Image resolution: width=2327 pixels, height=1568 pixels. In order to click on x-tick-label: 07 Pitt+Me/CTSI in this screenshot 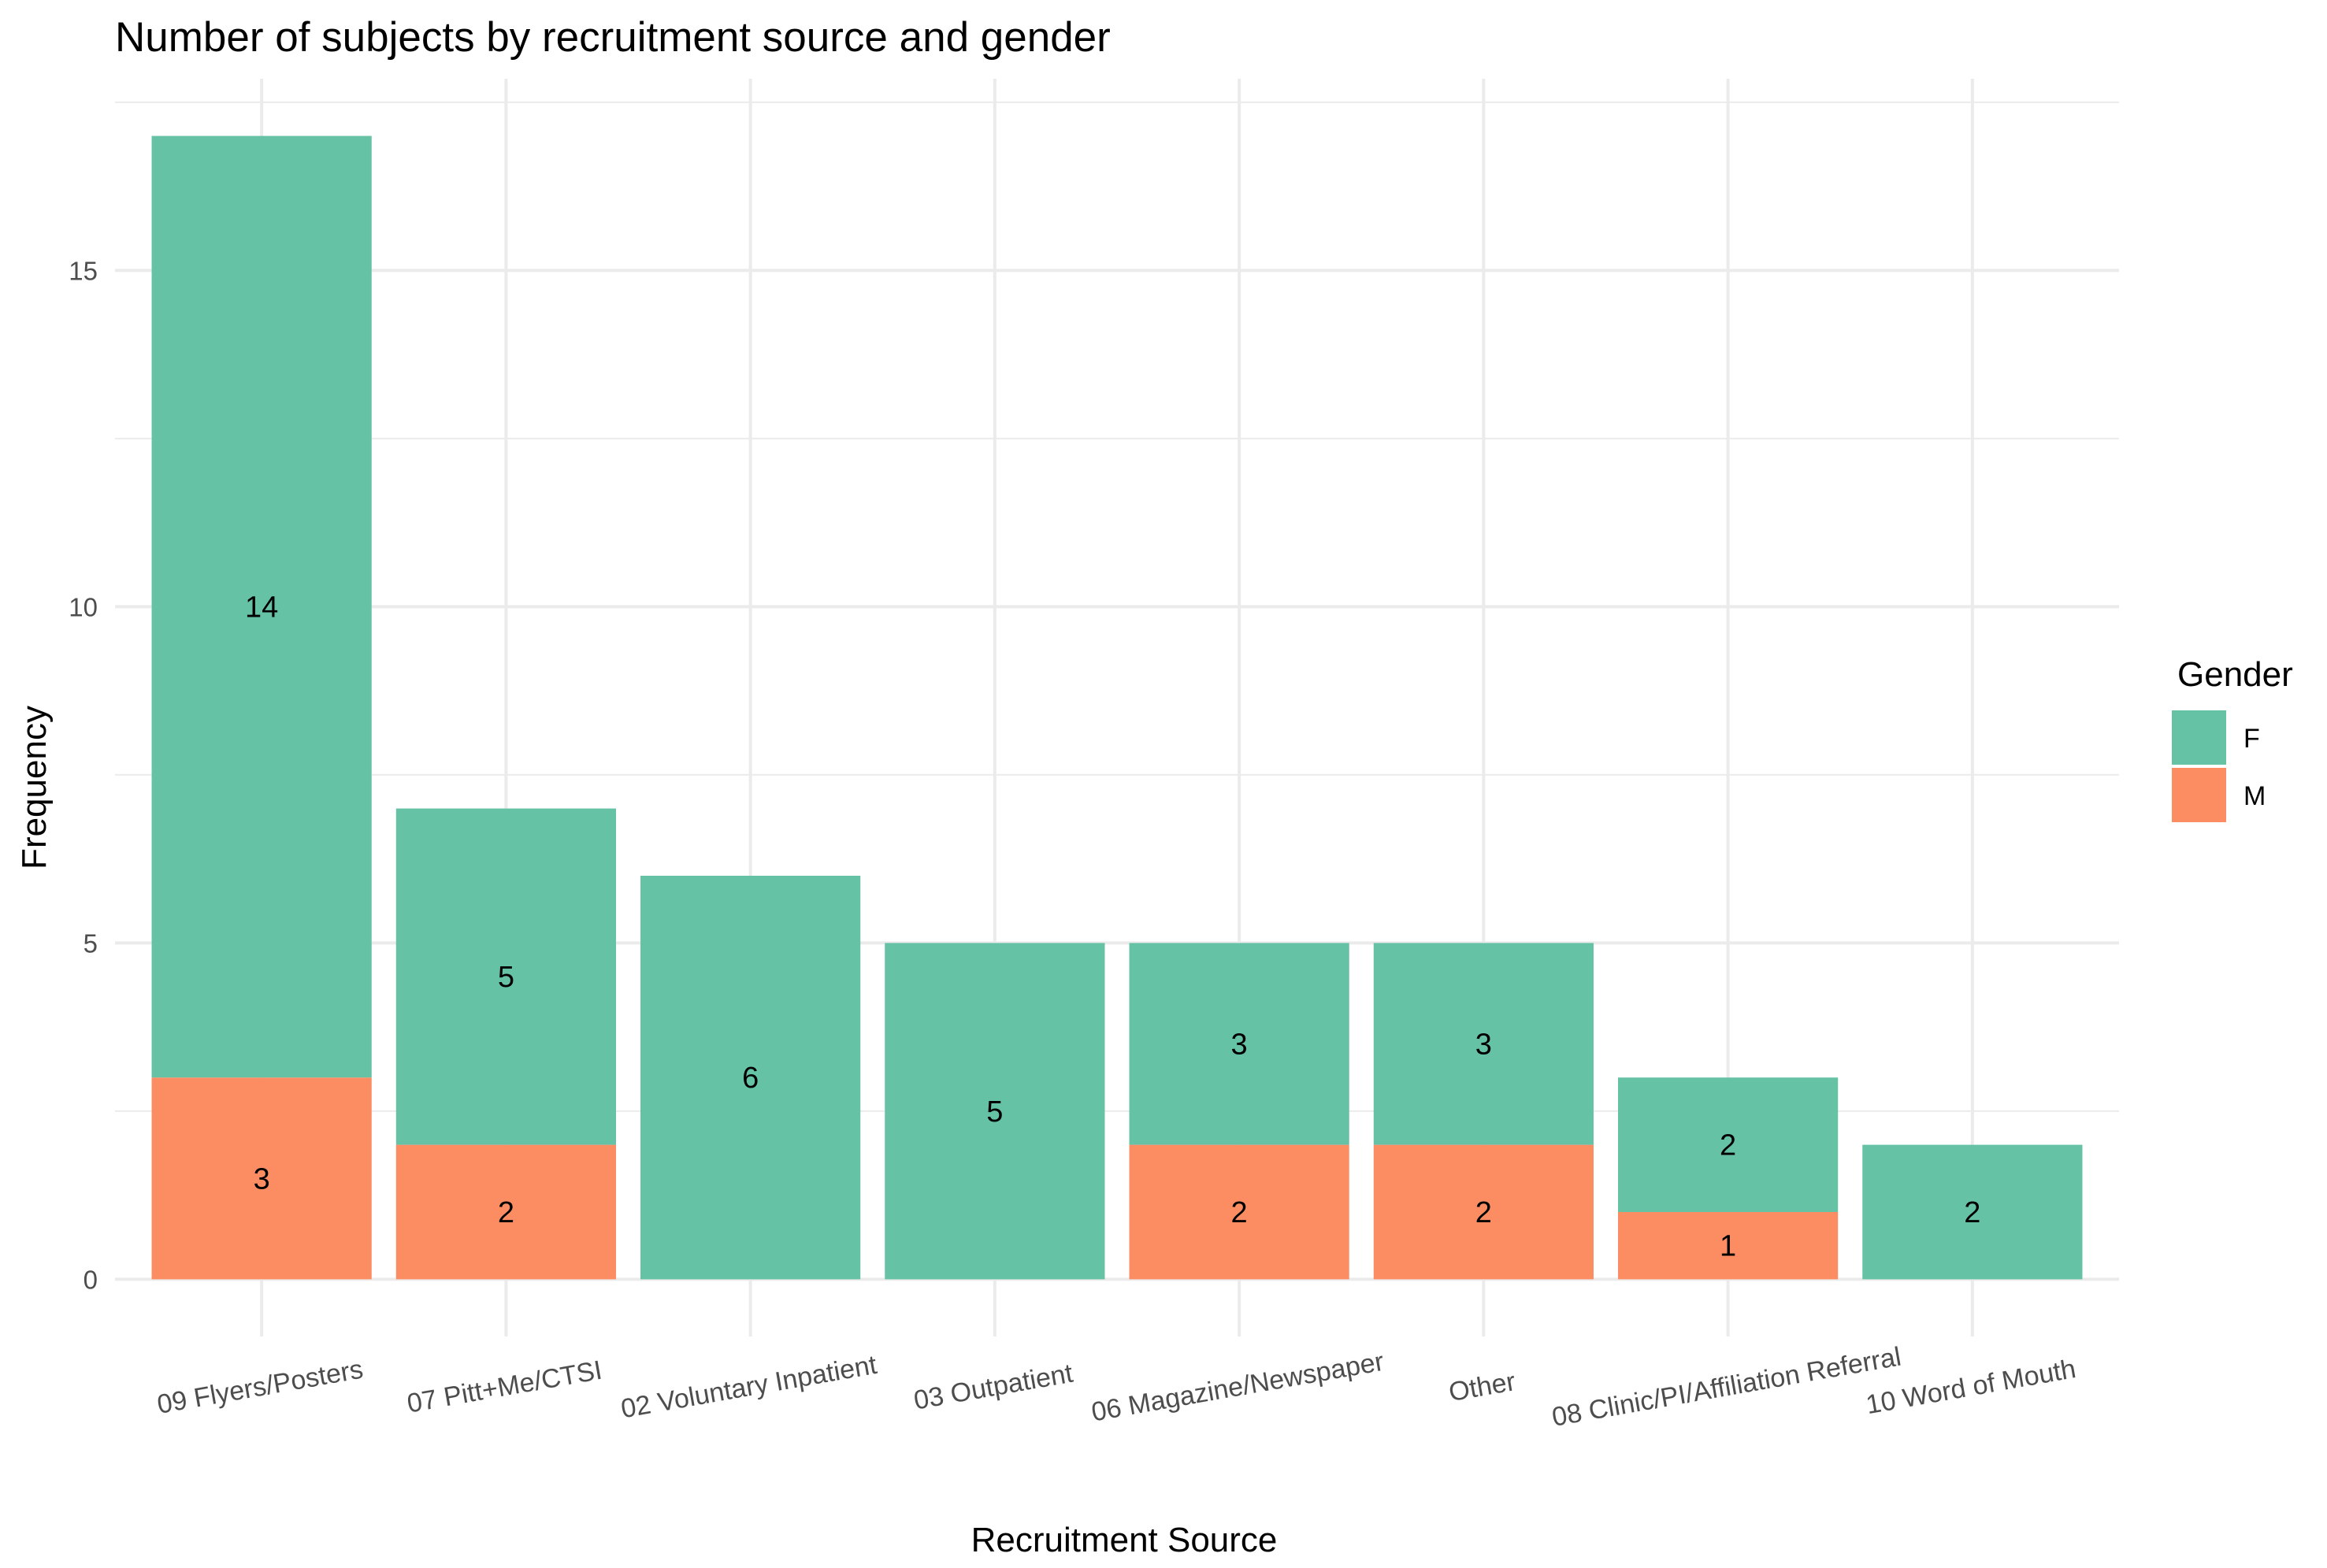, I will do `click(505, 1387)`.